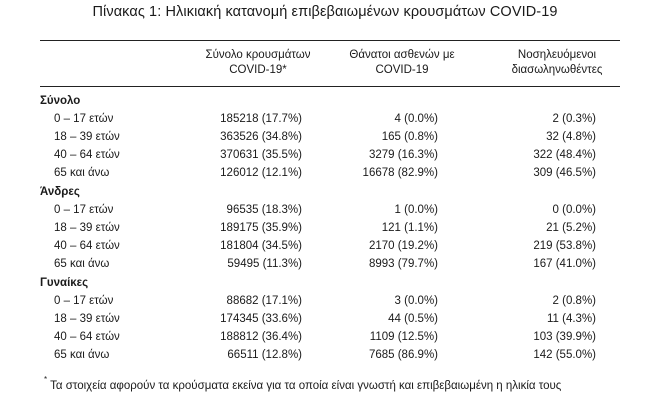 This screenshot has width=650, height=405. Describe the element at coordinates (564, 336) in the screenshot. I see `row-intubated-value: 103 (39.9%)` at that location.